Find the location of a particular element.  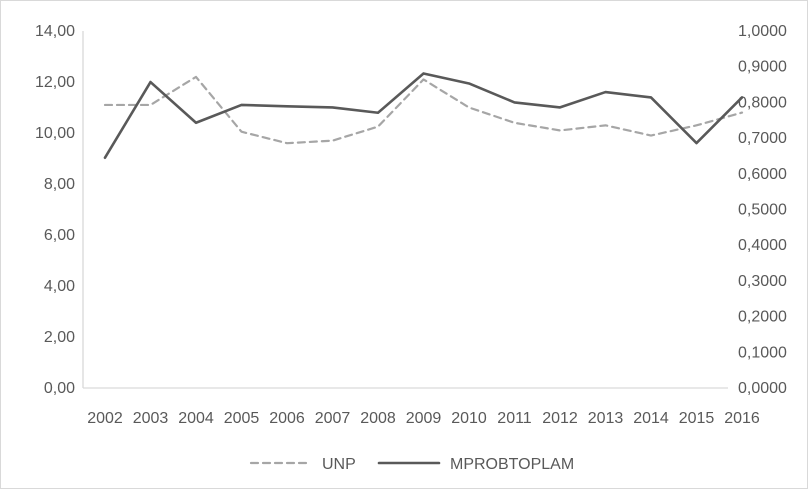

series-line-unp is located at coordinates (423, 110).